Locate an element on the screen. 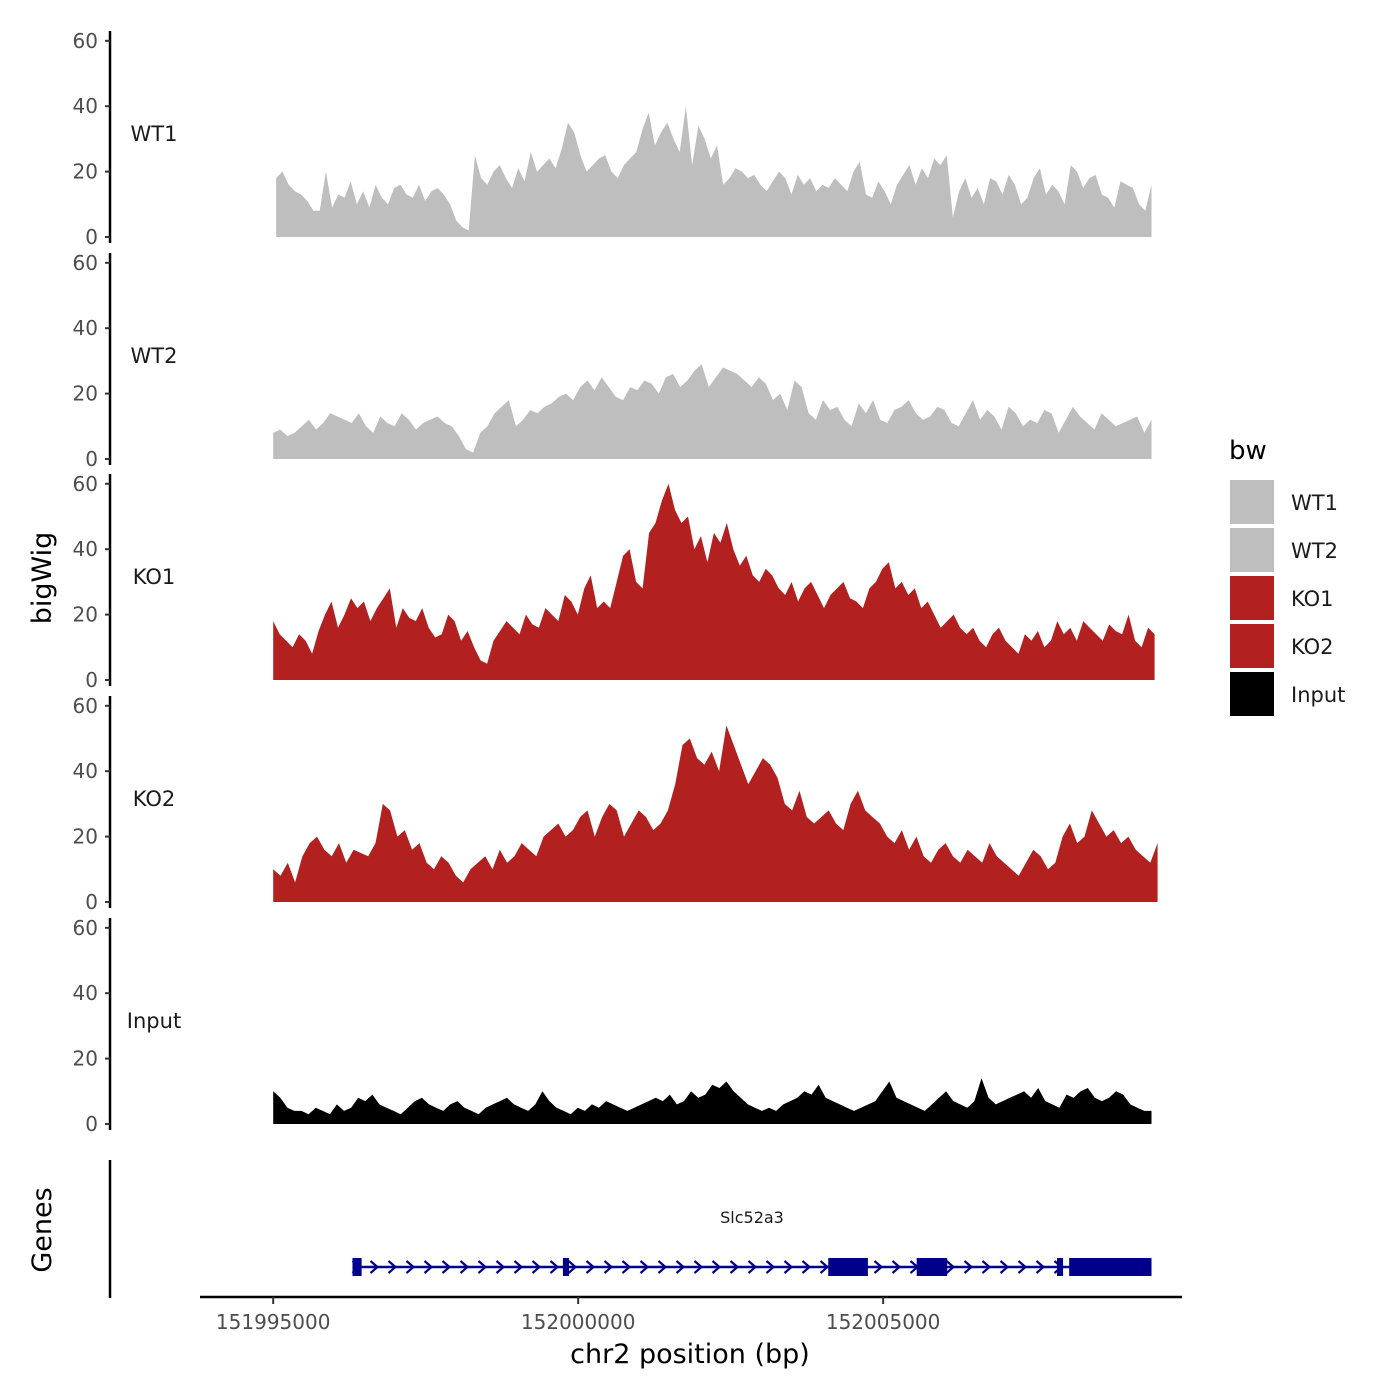 The height and width of the screenshot is (1400, 1400). x-tick-label: 151995000 is located at coordinates (273, 1322).